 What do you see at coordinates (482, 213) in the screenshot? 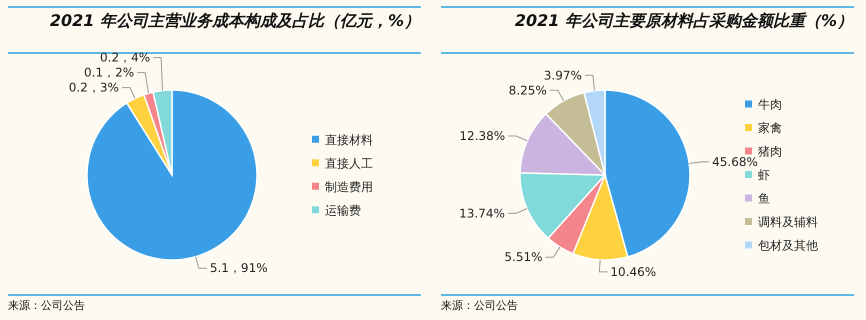
I see `data-label: 13.74%` at bounding box center [482, 213].